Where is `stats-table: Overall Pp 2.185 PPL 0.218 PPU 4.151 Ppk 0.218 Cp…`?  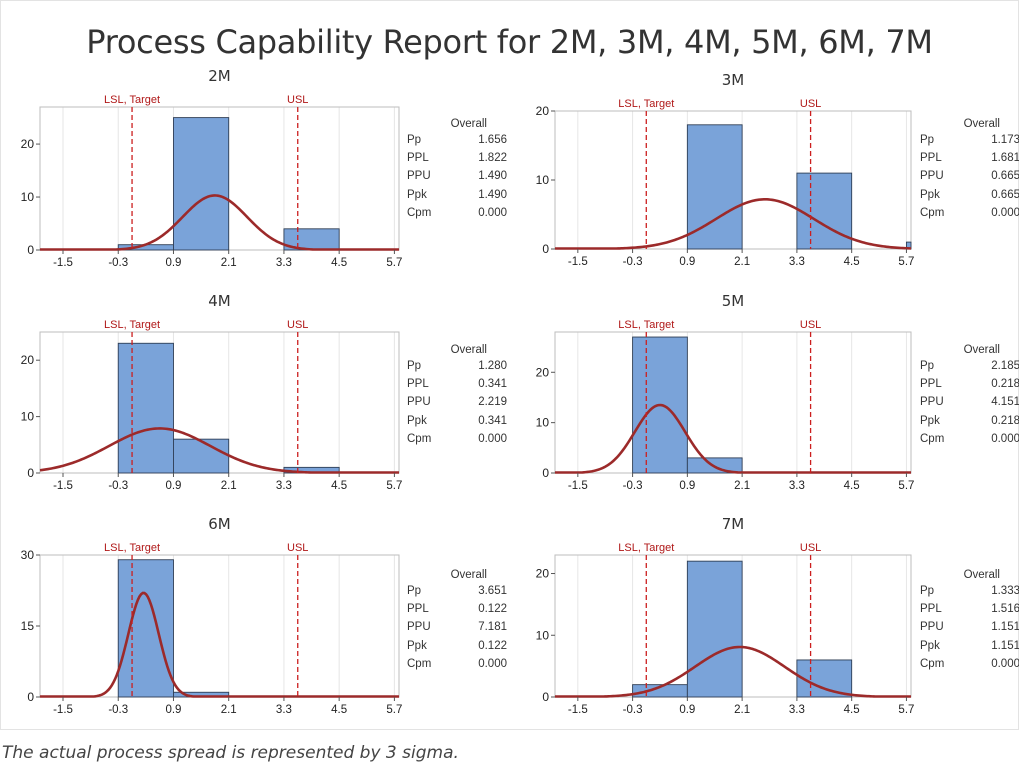 stats-table: Overall Pp 2.185 PPL 0.218 PPU 4.151 Ppk 0.218 Cp… is located at coordinates (969, 396).